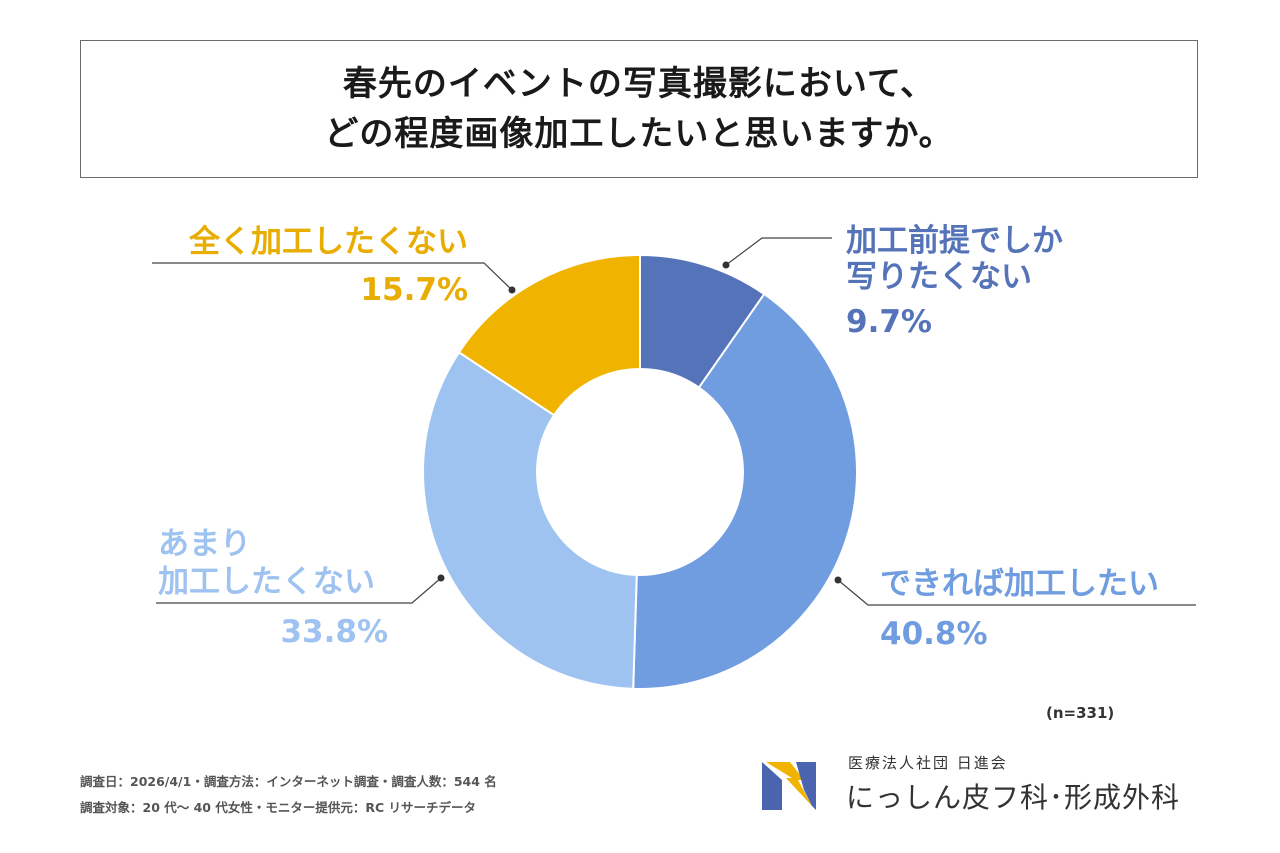 The height and width of the screenshot is (853, 1280). What do you see at coordinates (639, 84) in the screenshot?
I see `title-line-1: 春先のイベントの写真撮影において、` at bounding box center [639, 84].